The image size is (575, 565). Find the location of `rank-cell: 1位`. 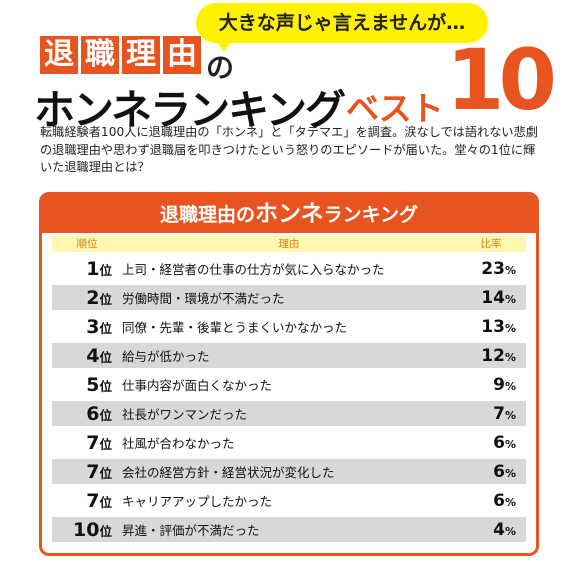

rank-cell: 1位 is located at coordinates (82, 269).